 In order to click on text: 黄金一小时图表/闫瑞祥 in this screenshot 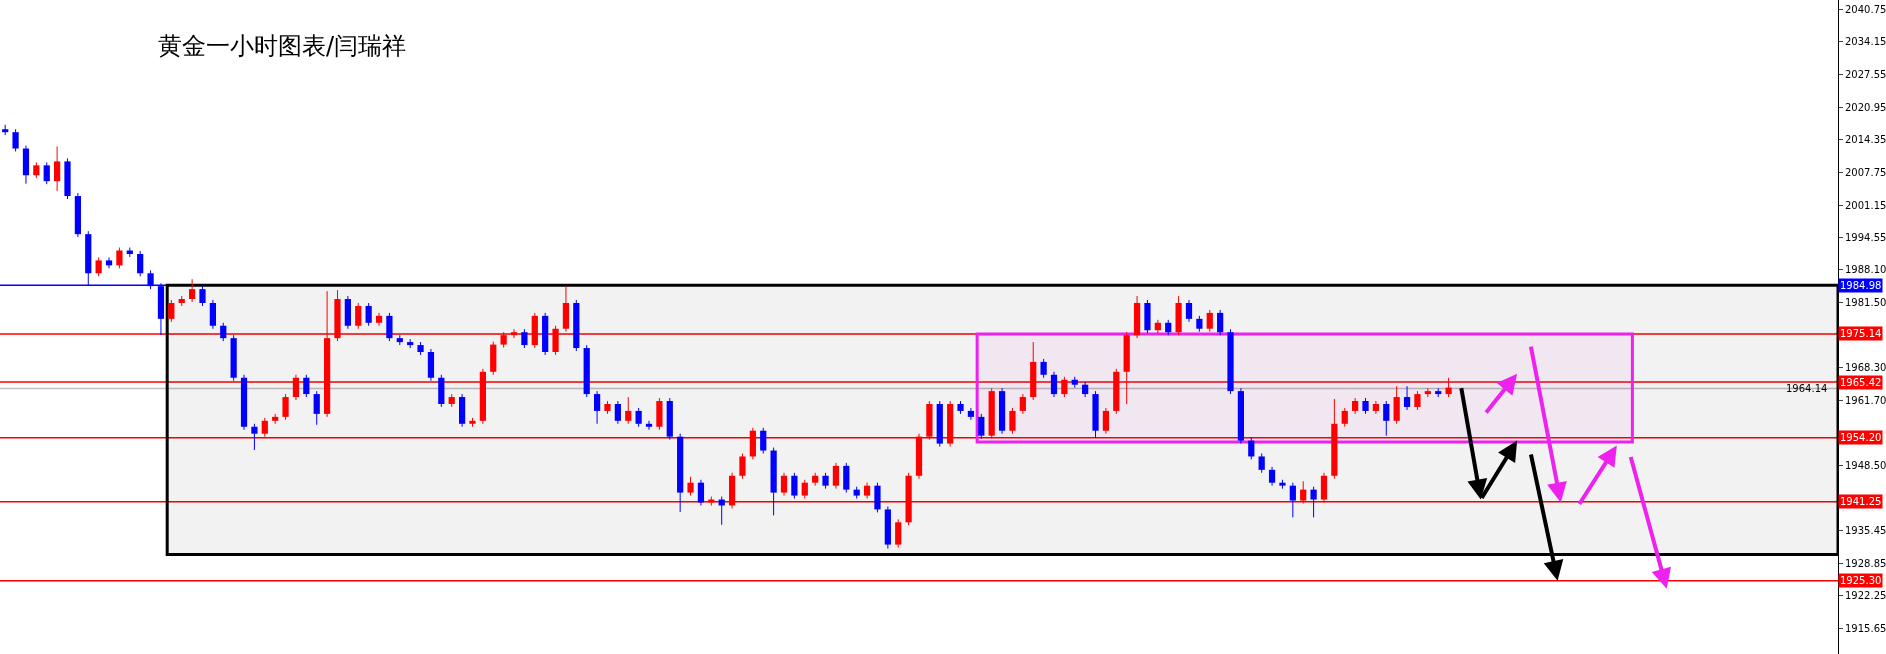, I will do `click(282, 46)`.